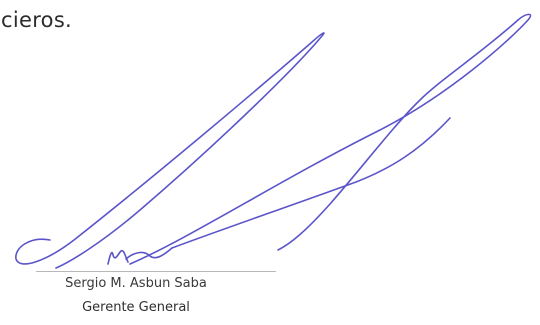  Describe the element at coordinates (156, 271) in the screenshot. I see `signature-line` at that location.